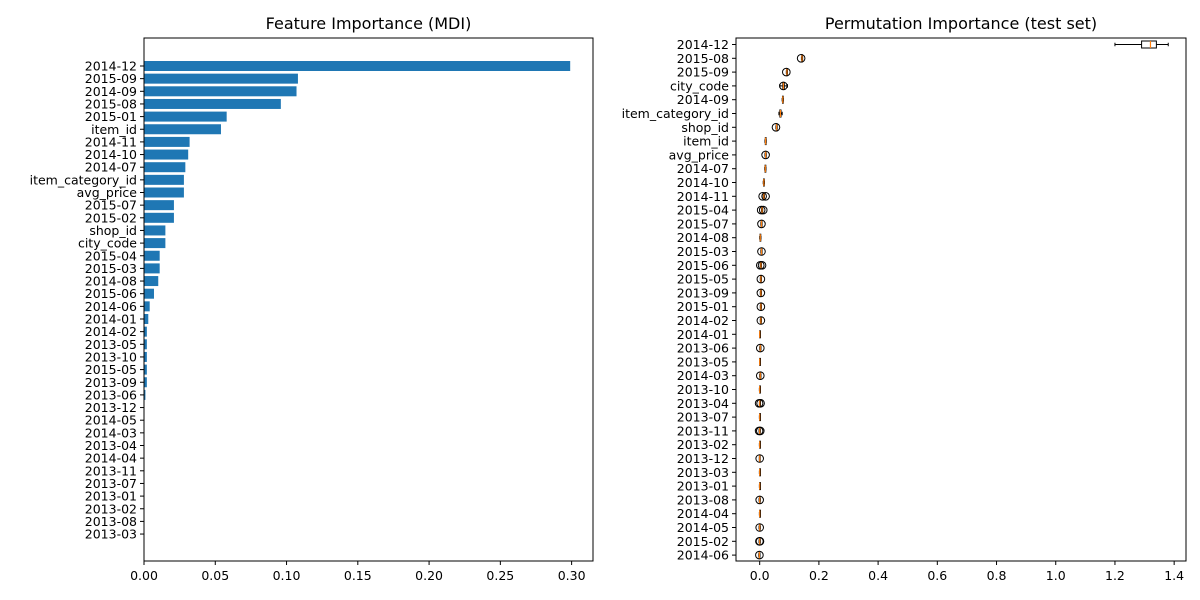  What do you see at coordinates (703, 375) in the screenshot?
I see `permutation-y-tick-label-2014-03: 2014-03` at bounding box center [703, 375].